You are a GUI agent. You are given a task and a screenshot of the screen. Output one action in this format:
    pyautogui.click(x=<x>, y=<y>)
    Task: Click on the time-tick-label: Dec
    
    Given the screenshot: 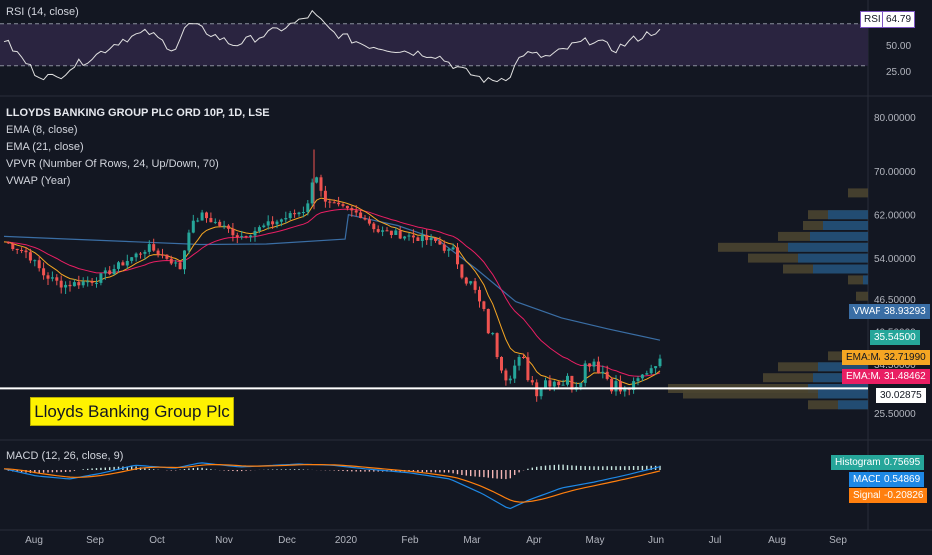 What is the action you would take?
    pyautogui.click(x=287, y=540)
    